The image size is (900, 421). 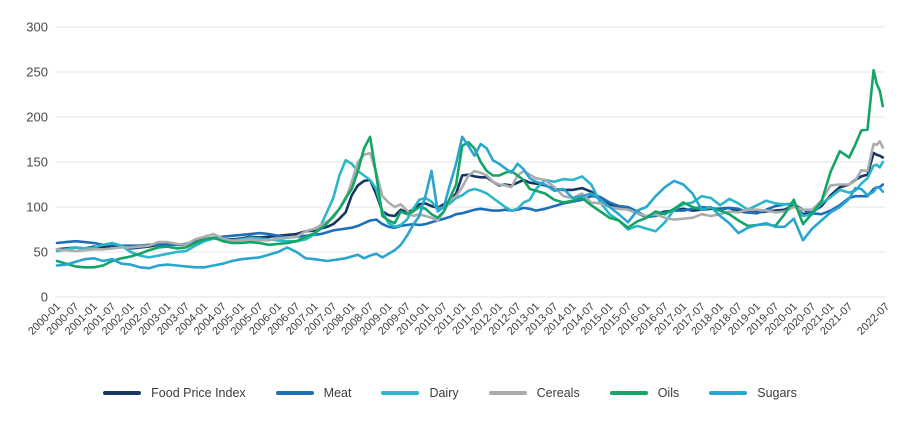 I want to click on y-axis-tick-label: 100, so click(x=37, y=207).